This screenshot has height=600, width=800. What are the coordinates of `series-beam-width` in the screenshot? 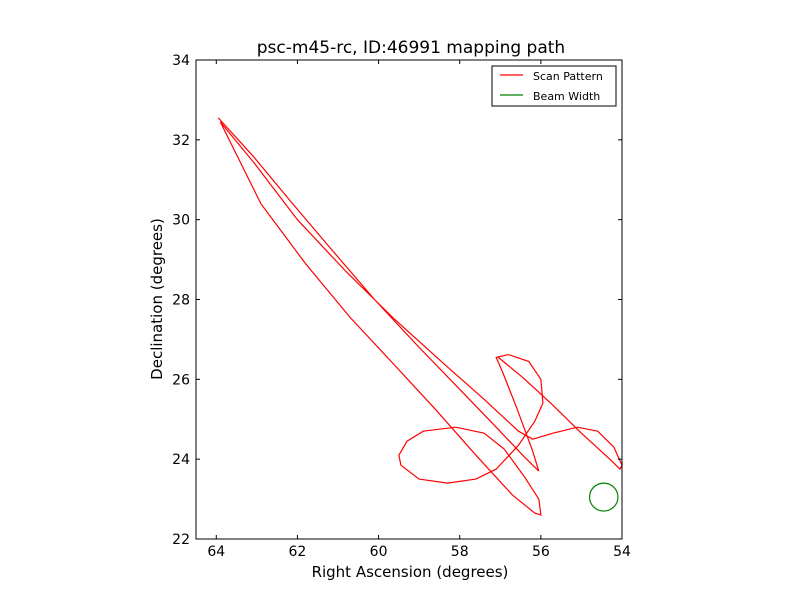 It's located at (603, 497).